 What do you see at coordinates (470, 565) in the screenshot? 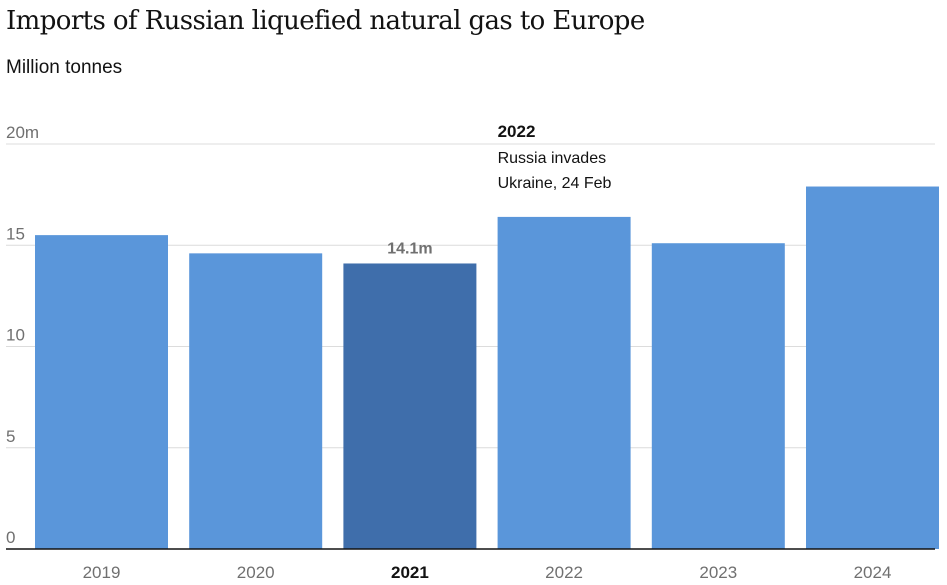
I see `x-axis-ticks: 2019 2020 2021 2022 2023 2024` at bounding box center [470, 565].